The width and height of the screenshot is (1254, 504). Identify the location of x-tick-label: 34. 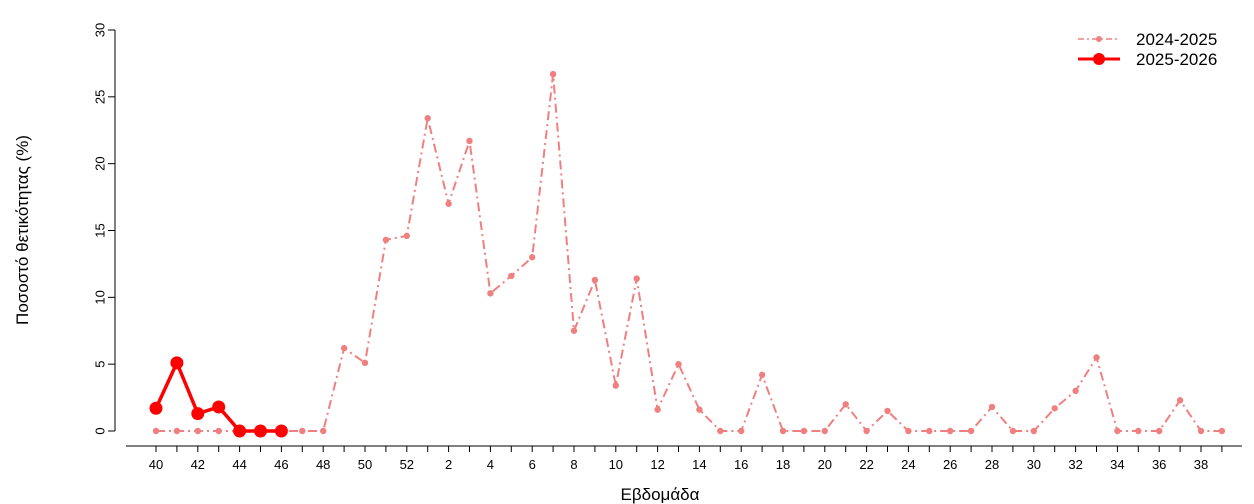
(1117, 464).